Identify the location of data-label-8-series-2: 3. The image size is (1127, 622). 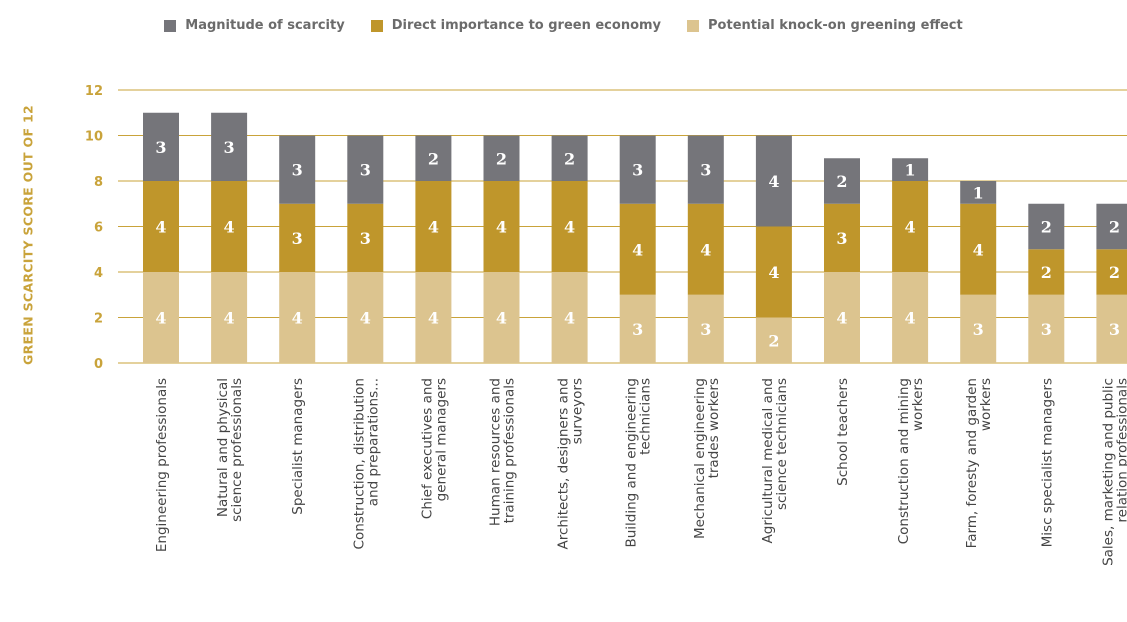
(705, 170).